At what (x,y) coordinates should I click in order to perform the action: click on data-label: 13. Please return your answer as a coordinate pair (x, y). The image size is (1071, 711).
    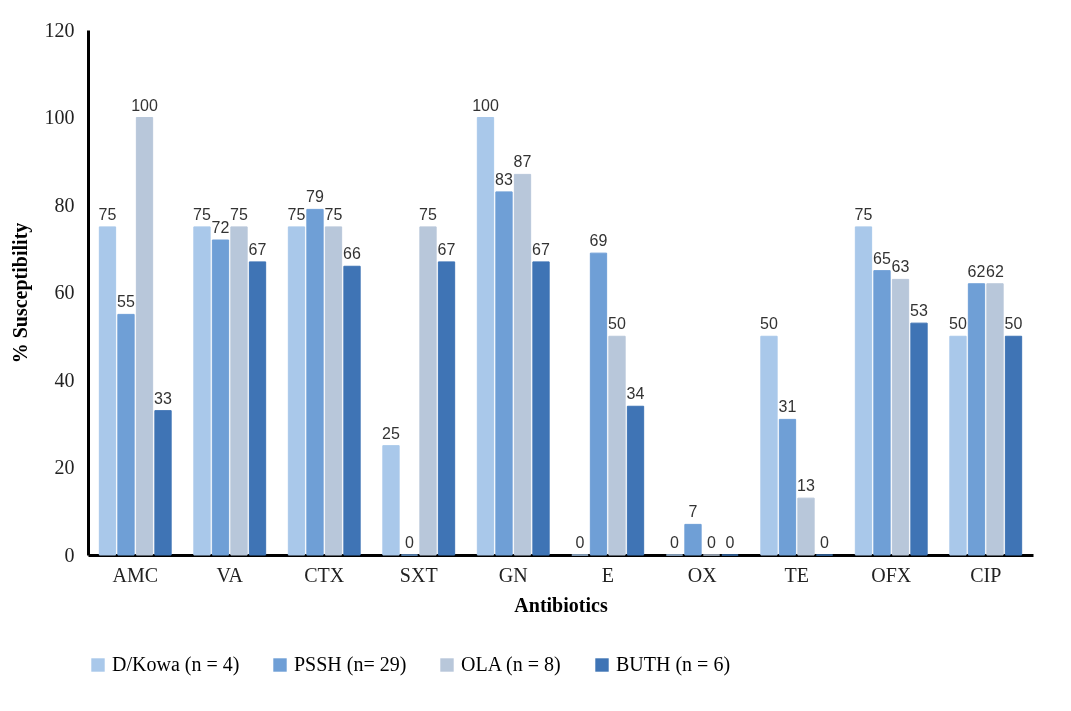
    Looking at the image, I should click on (806, 486).